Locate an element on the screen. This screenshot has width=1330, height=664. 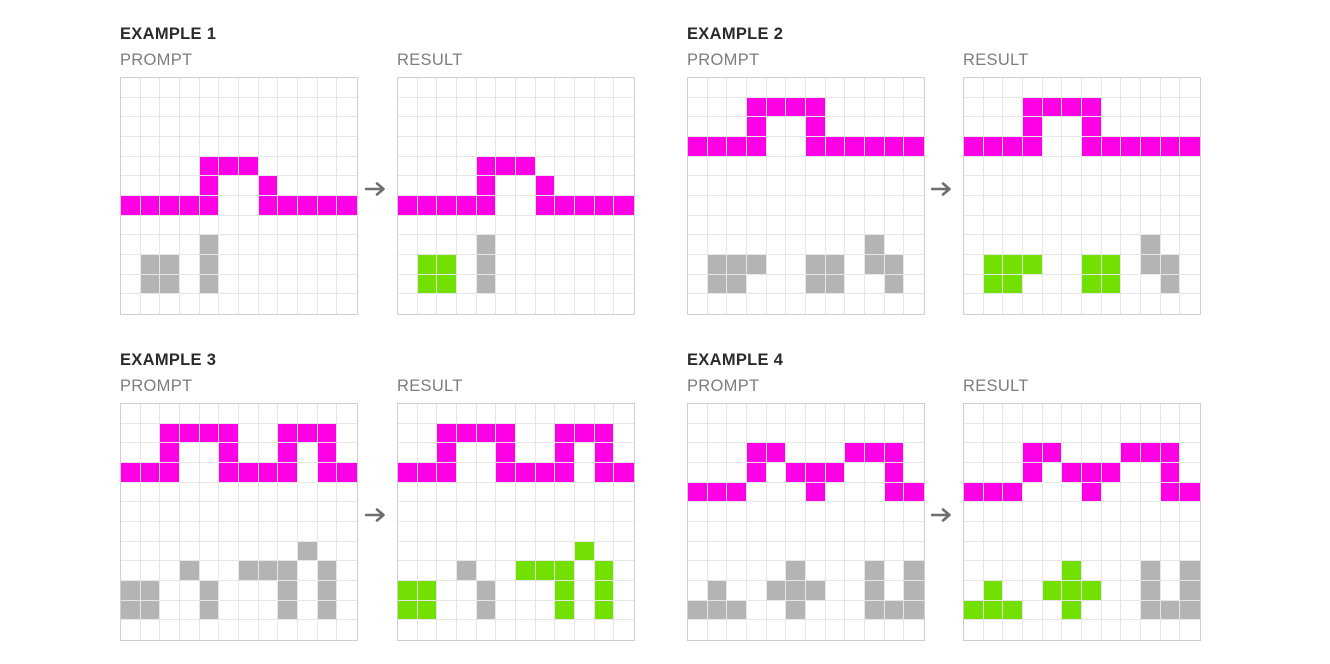
prompt-grid is located at coordinates (239, 522).